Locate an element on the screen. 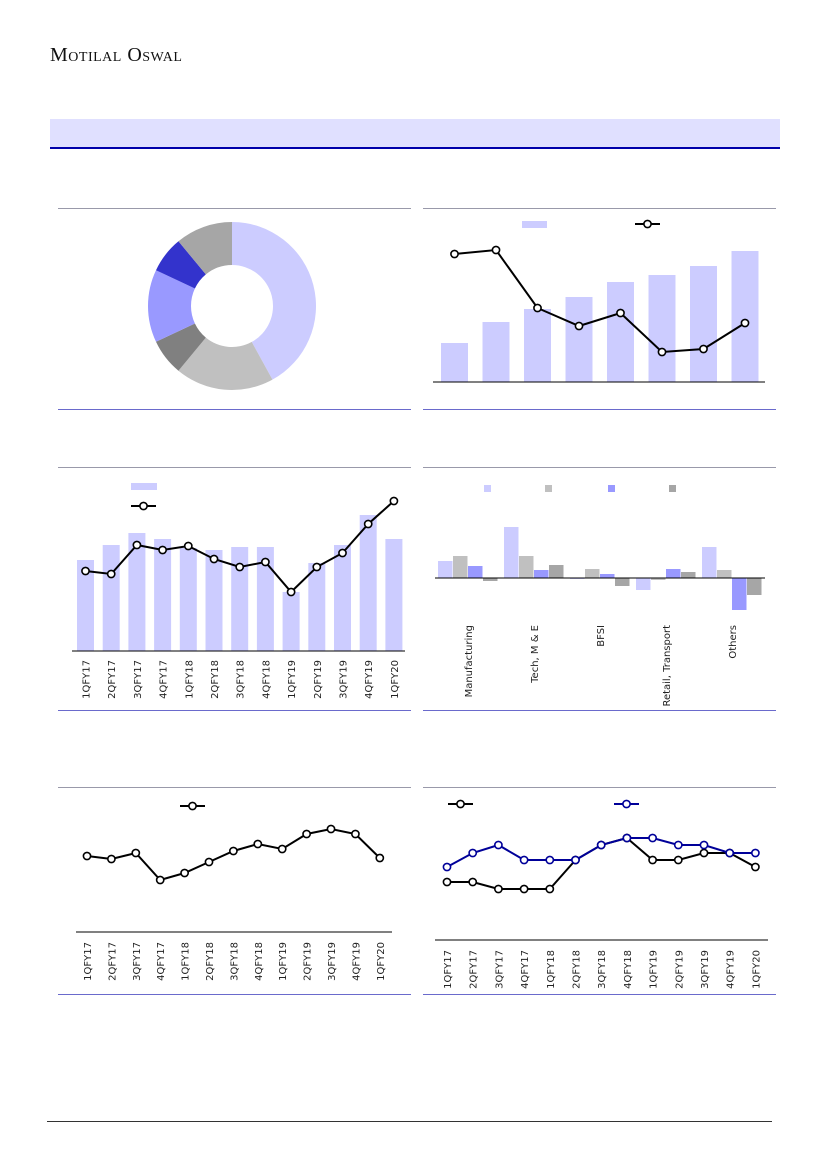  category-label: Manufacturing is located at coordinates (469, 661).